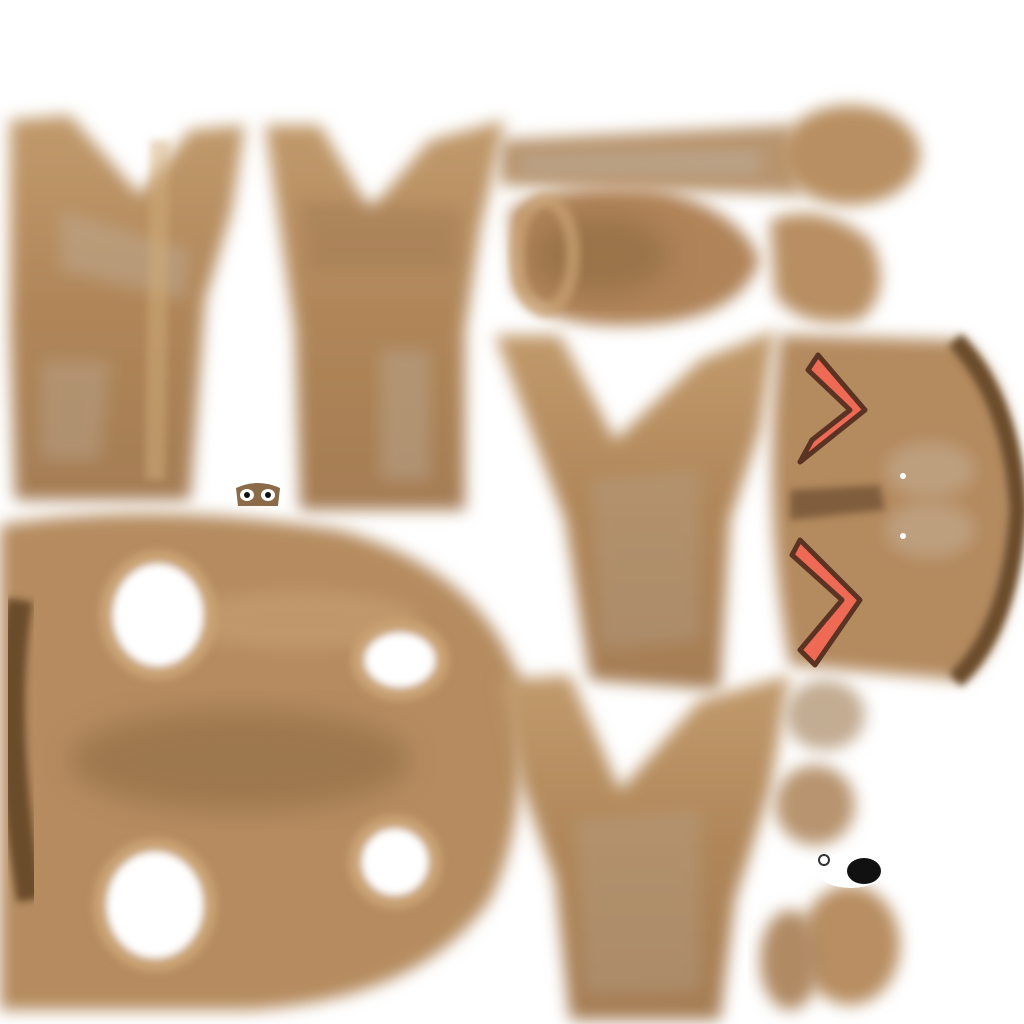  What do you see at coordinates (385, 315) in the screenshot?
I see `torso-front-right-panel` at bounding box center [385, 315].